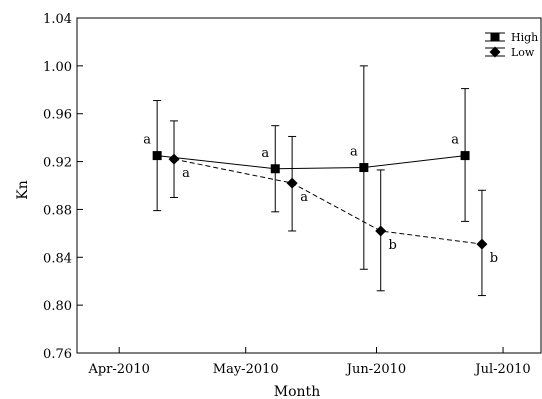  Describe the element at coordinates (511, 45) in the screenshot. I see `legend: High Low` at that location.